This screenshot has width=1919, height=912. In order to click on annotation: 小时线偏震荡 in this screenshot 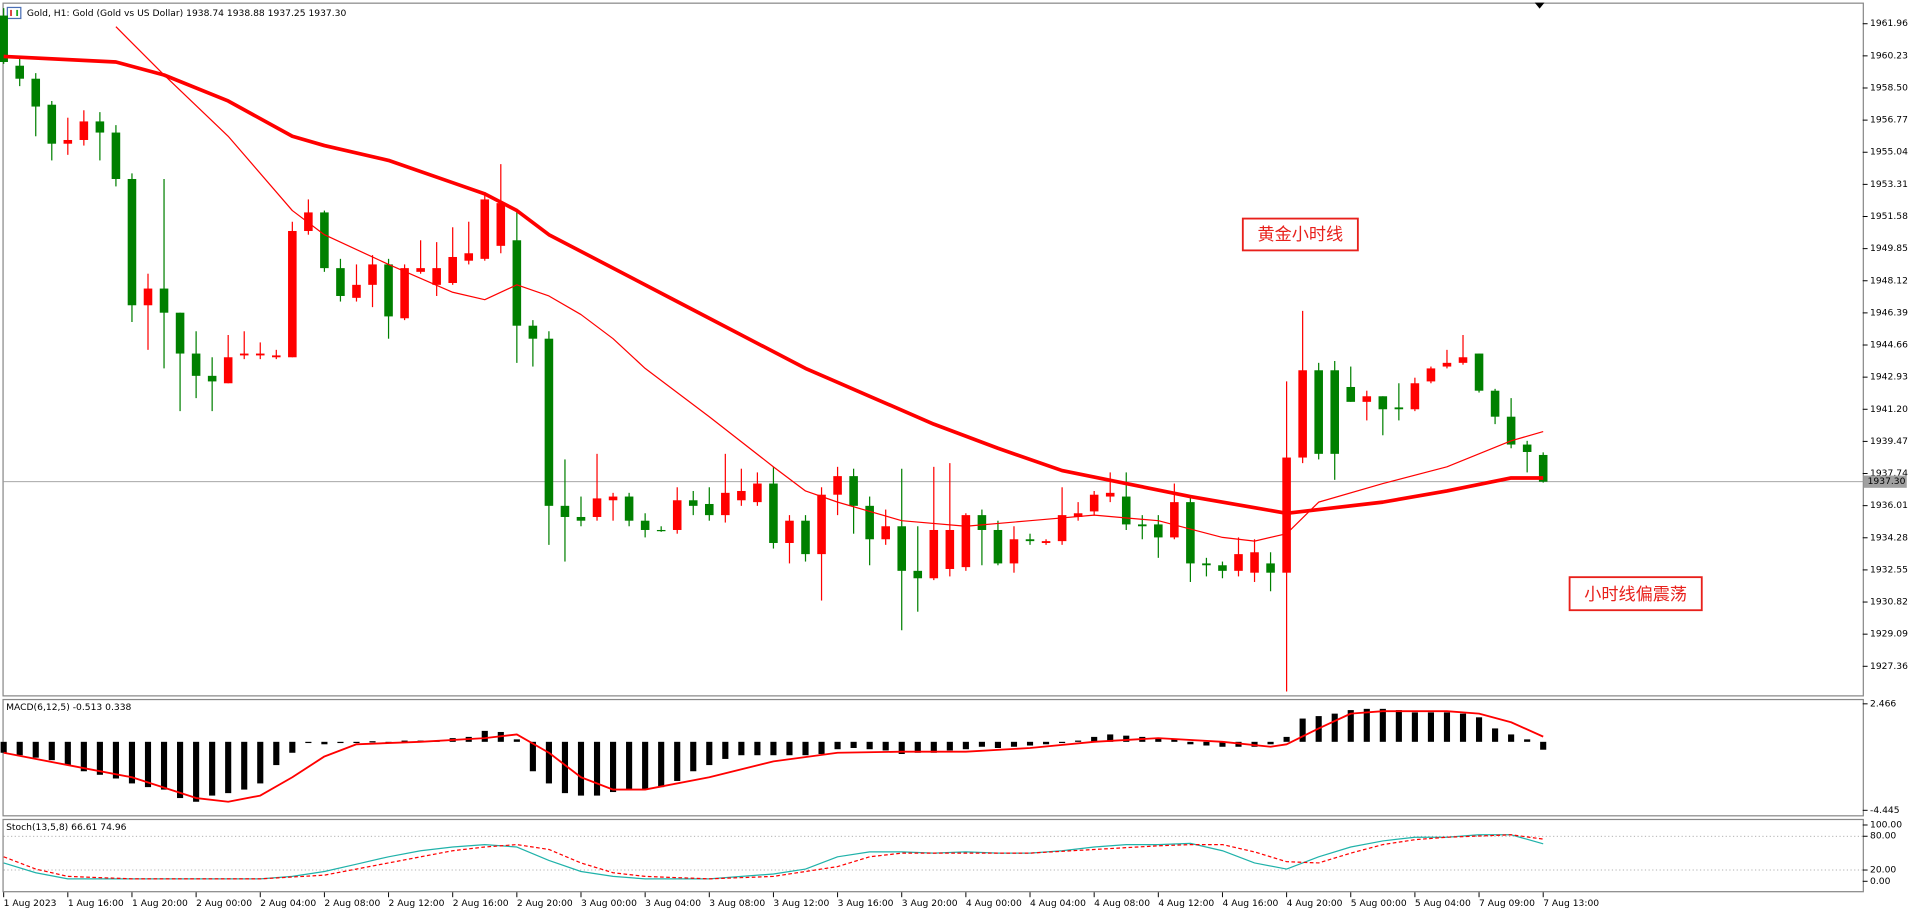, I will do `click(1635, 595)`.